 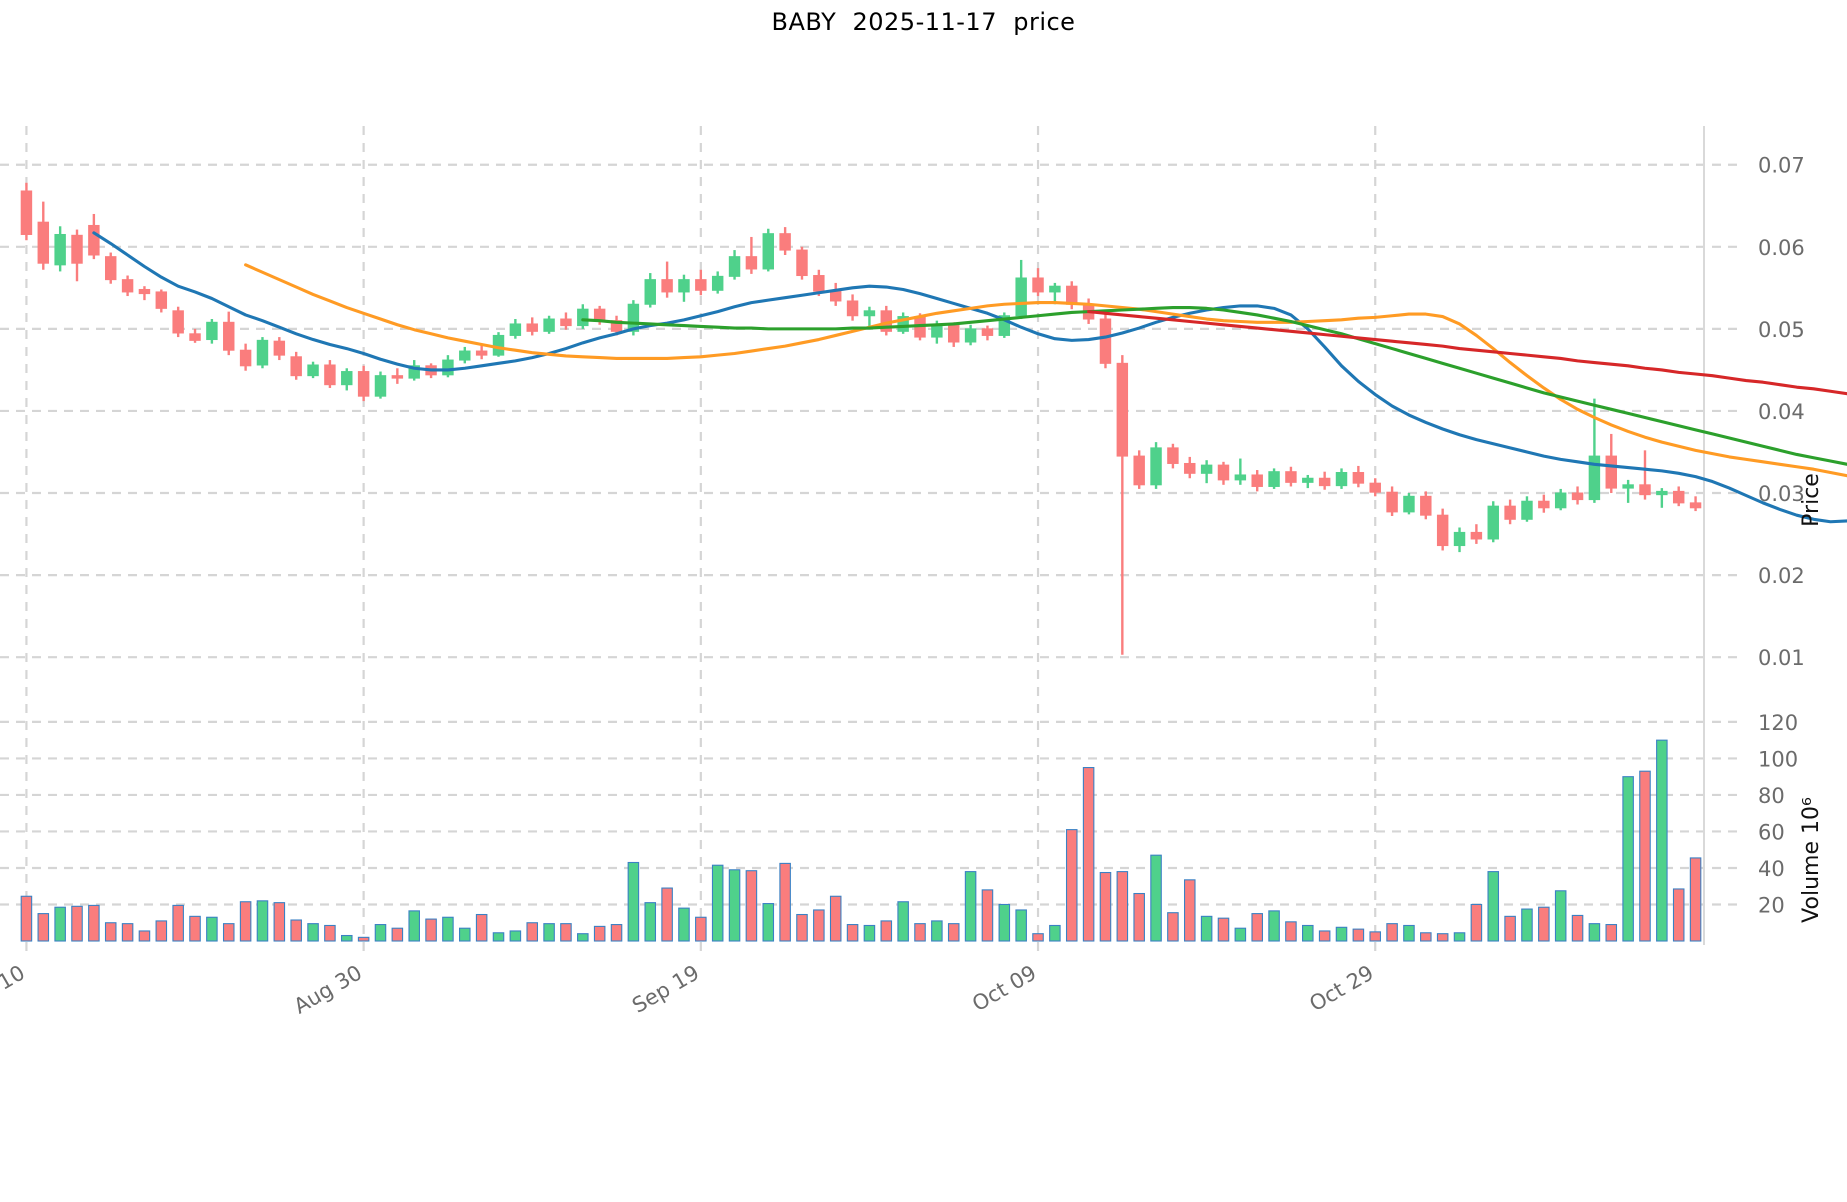 I want to click on date-tick-label: Oct 29, so click(x=1341, y=989).